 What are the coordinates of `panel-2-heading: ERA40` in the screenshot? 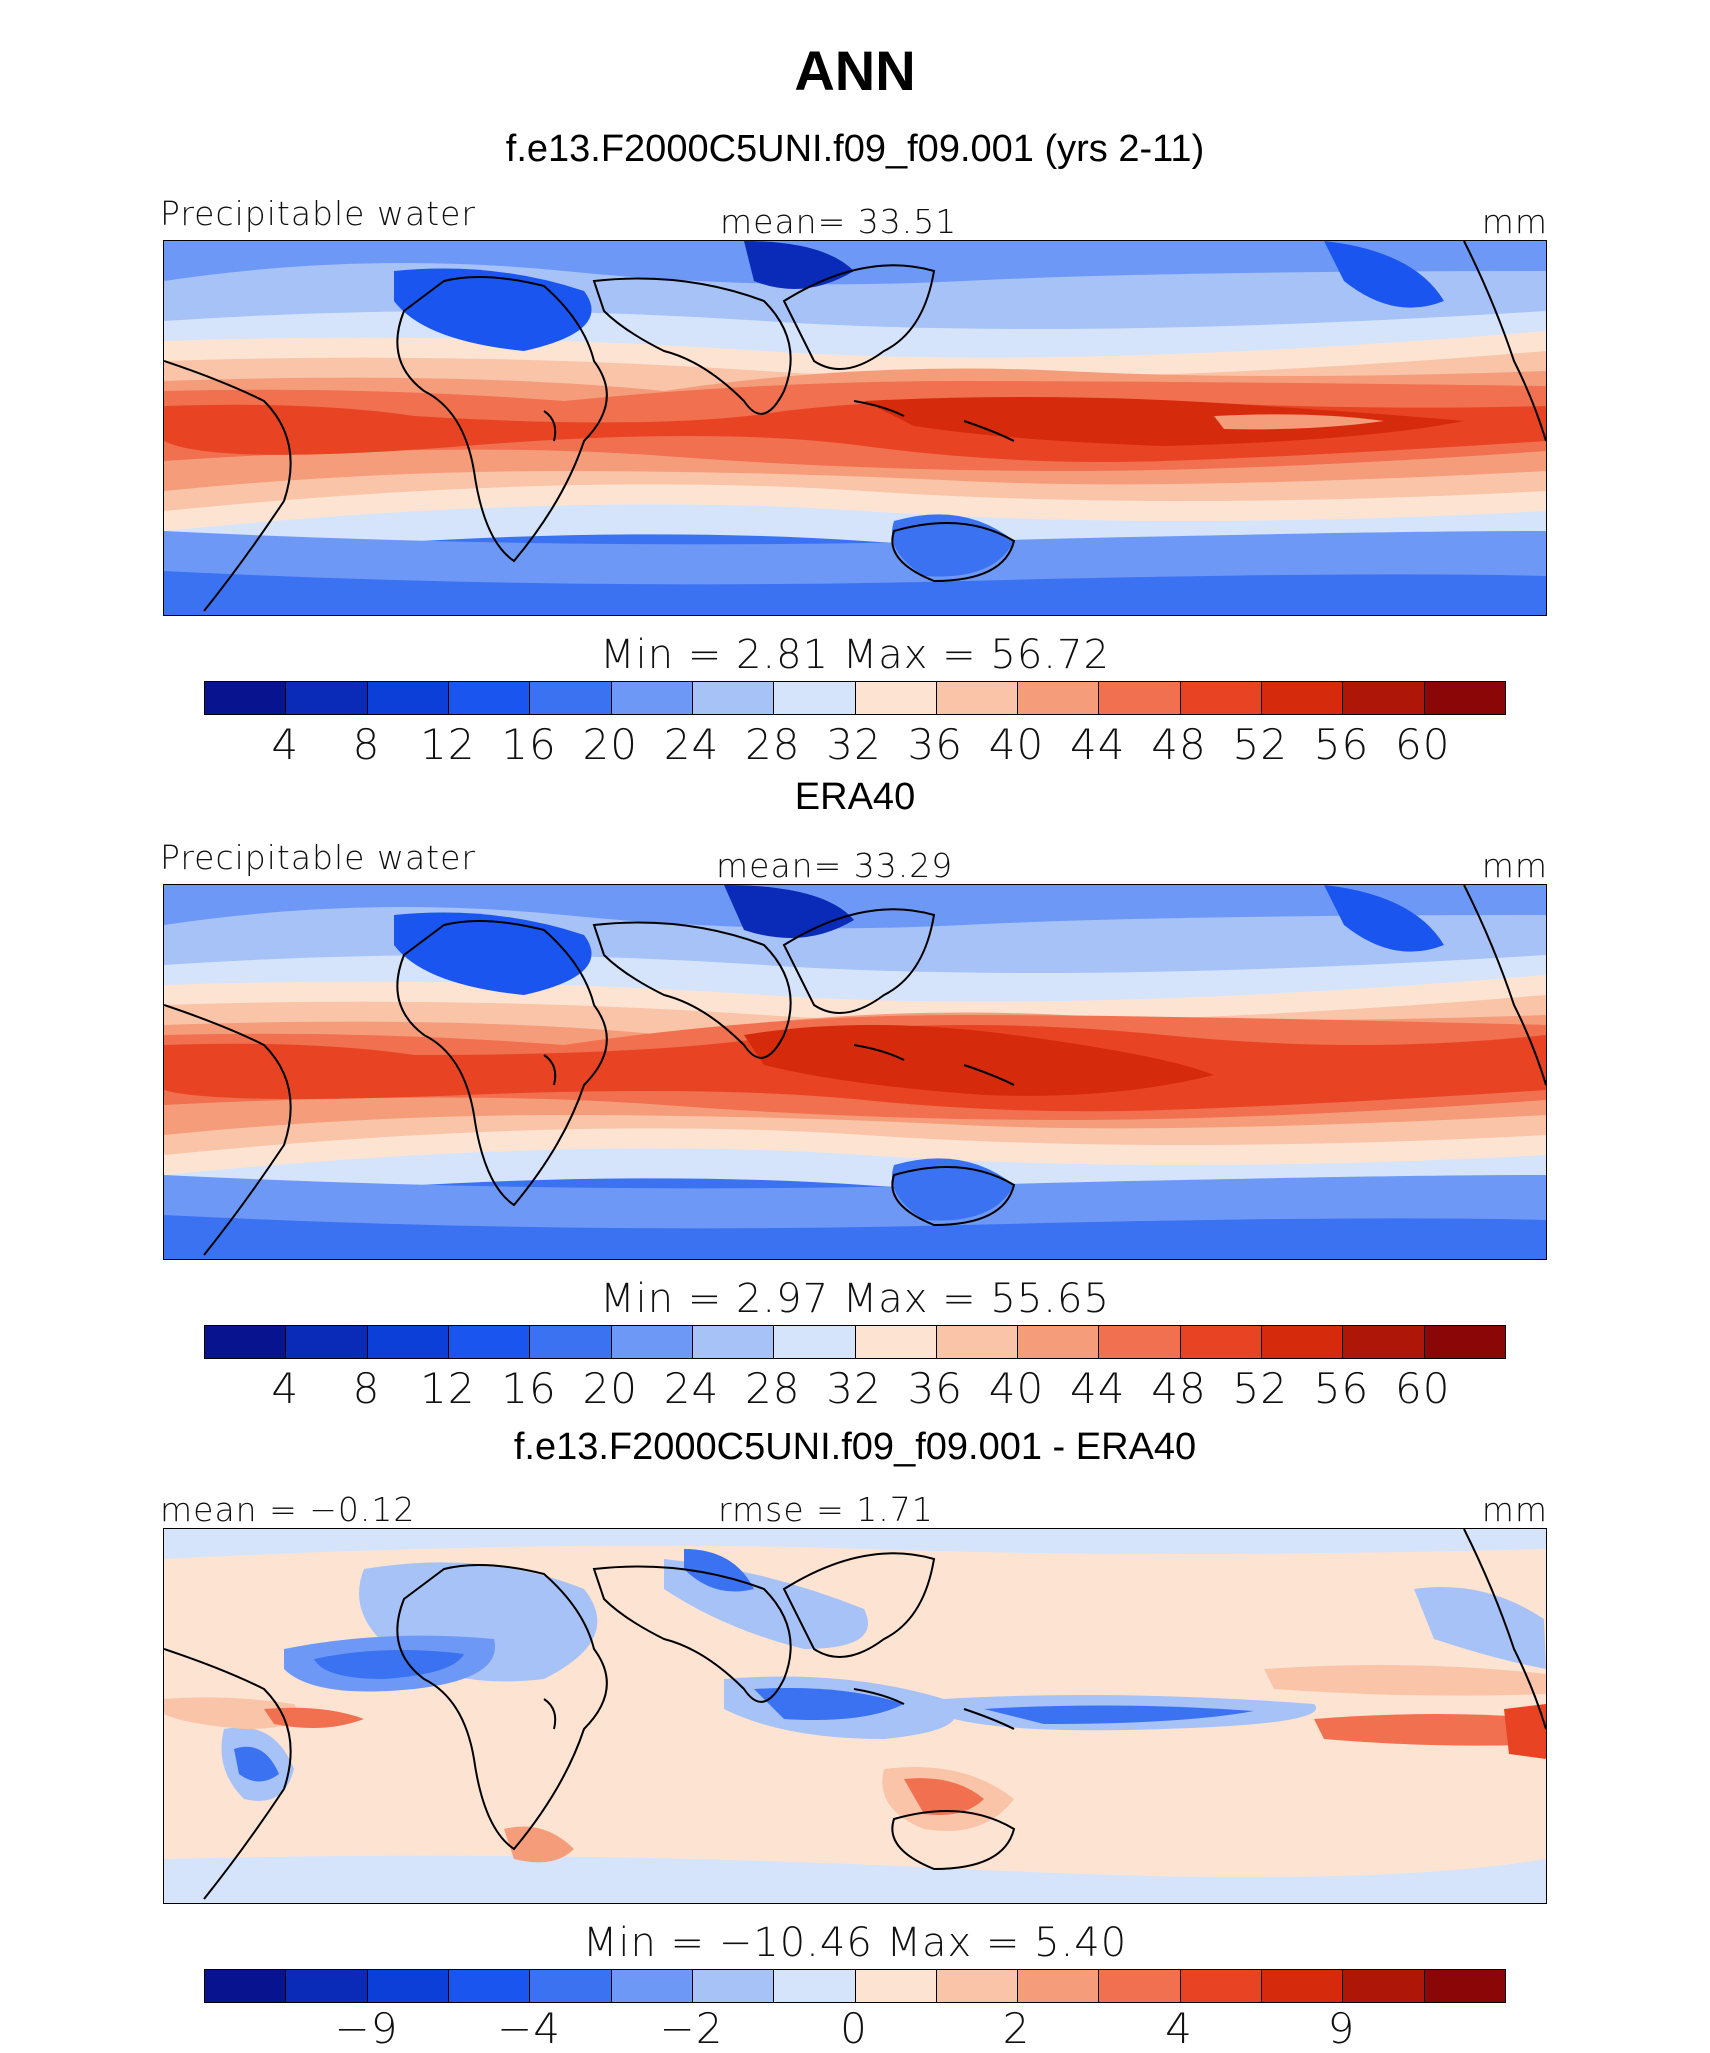 It's located at (855, 797).